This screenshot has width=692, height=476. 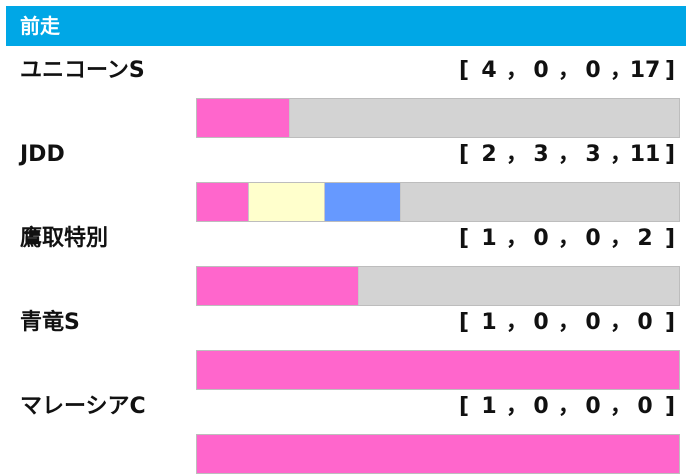 I want to click on race-name: JDD, so click(x=42, y=154).